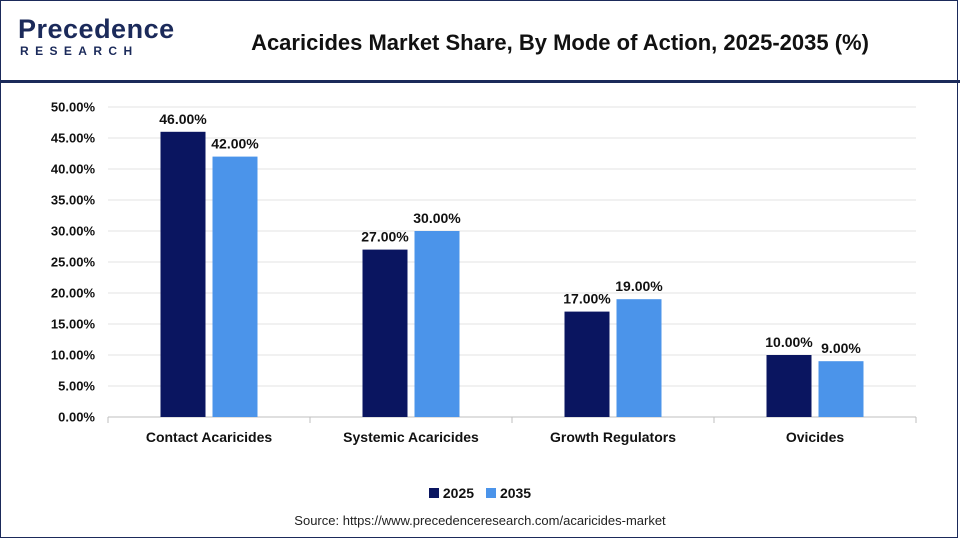 Image resolution: width=960 pixels, height=540 pixels. What do you see at coordinates (480, 493) in the screenshot?
I see `chart-legend: 2025 2035` at bounding box center [480, 493].